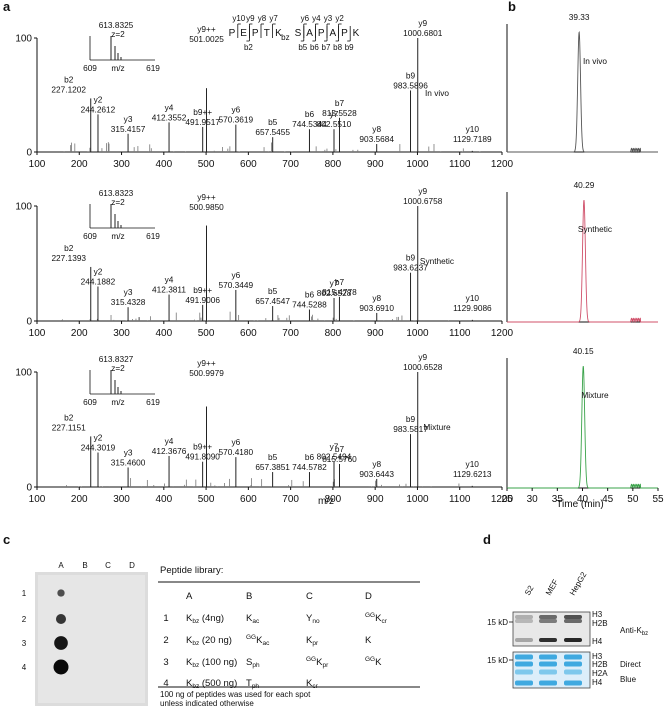  I want to click on peak-mz-y6: 570.3449, so click(236, 285).